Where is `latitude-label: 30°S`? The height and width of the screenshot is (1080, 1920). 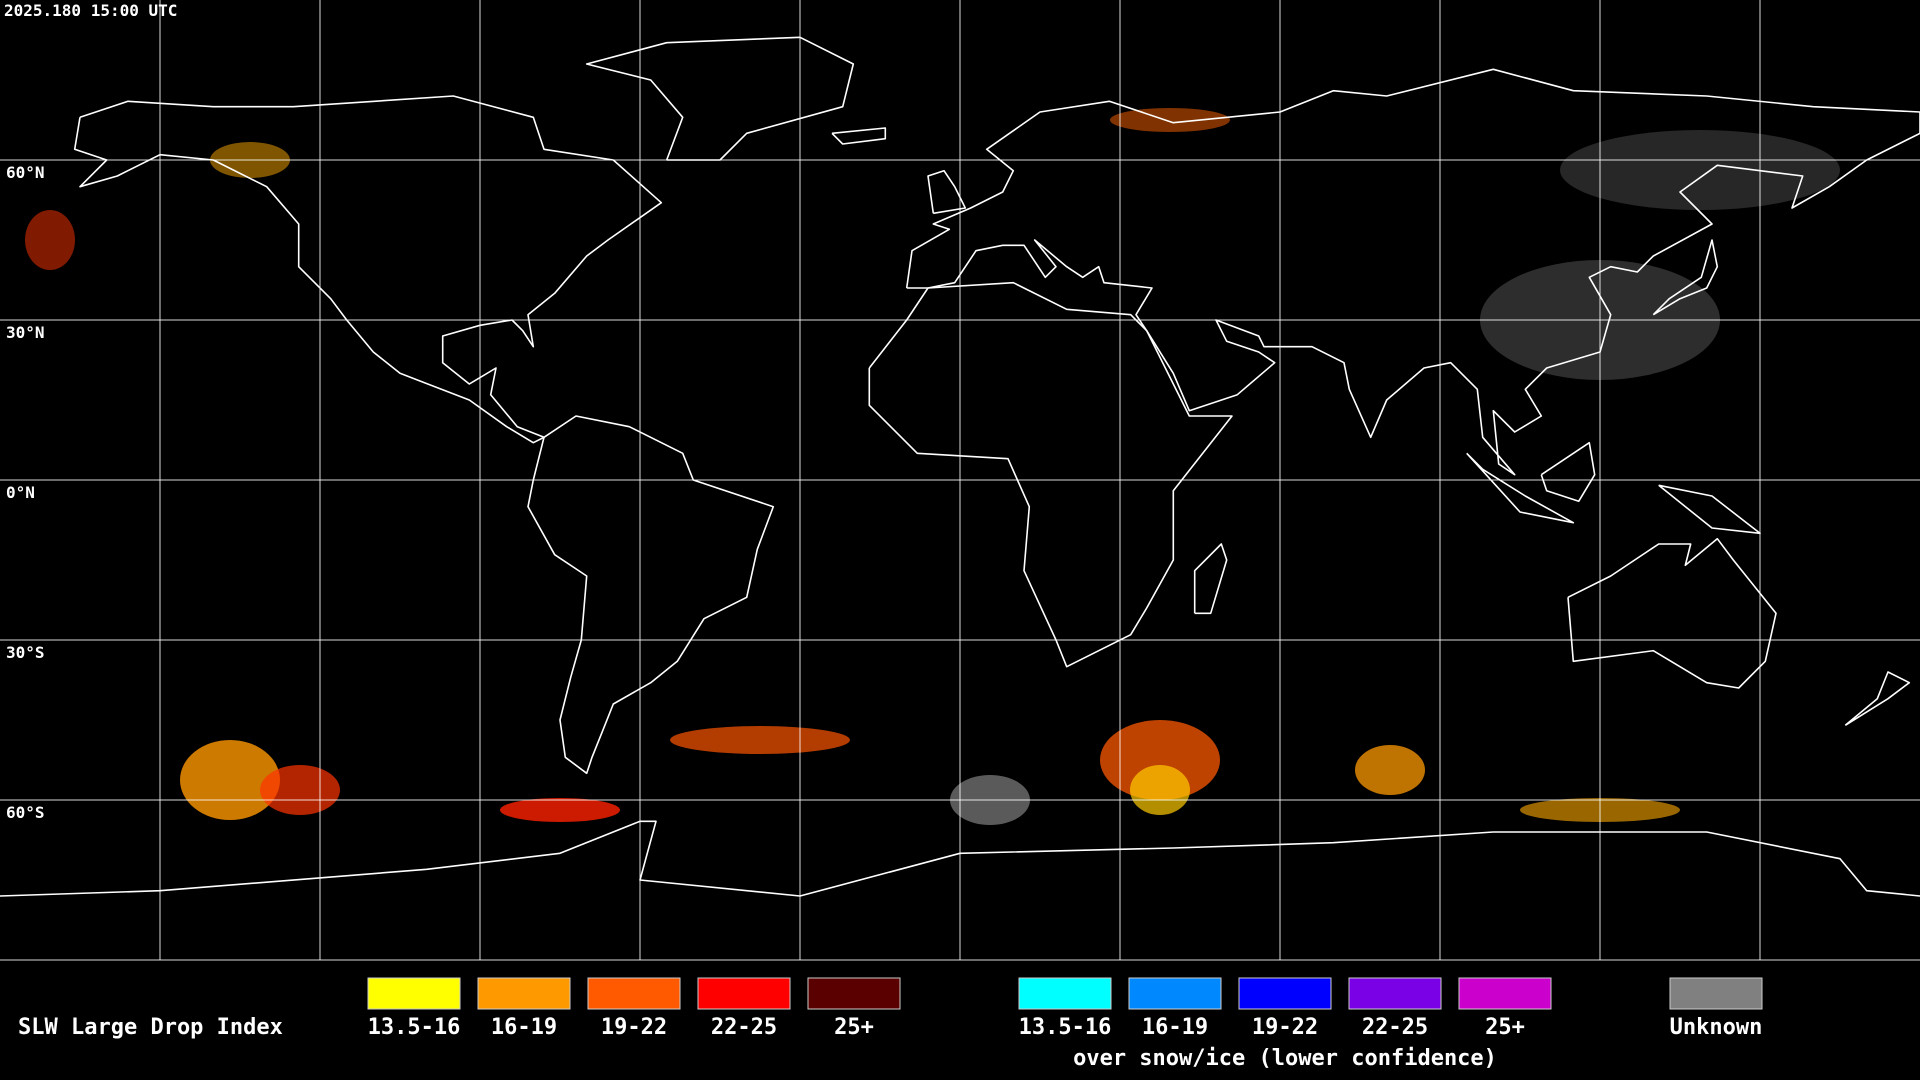 latitude-label: 30°S is located at coordinates (25, 652).